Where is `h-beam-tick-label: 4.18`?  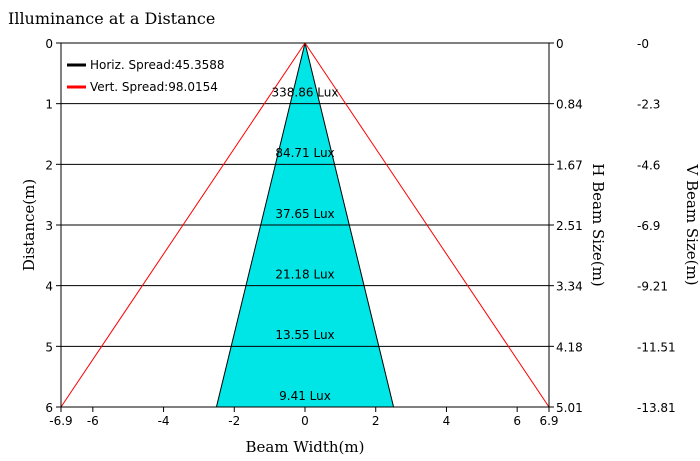 h-beam-tick-label: 4.18 is located at coordinates (569, 347).